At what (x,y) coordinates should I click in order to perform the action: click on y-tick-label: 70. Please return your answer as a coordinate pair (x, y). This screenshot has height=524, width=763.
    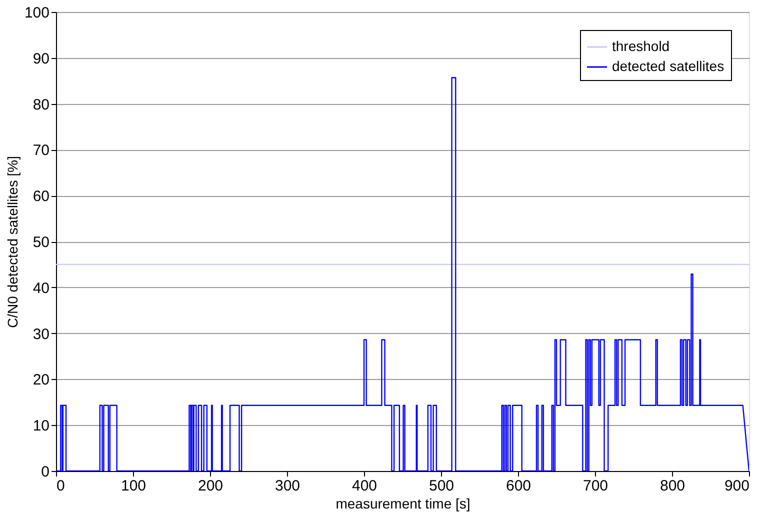
    Looking at the image, I should click on (41, 151).